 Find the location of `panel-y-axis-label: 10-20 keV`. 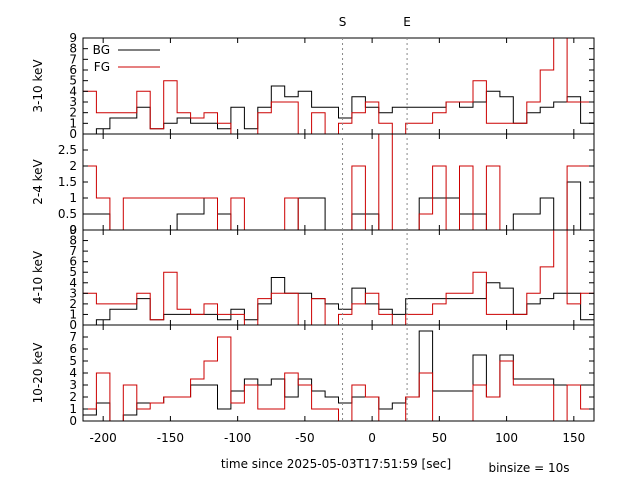

panel-y-axis-label: 10-20 keV is located at coordinates (38, 373).